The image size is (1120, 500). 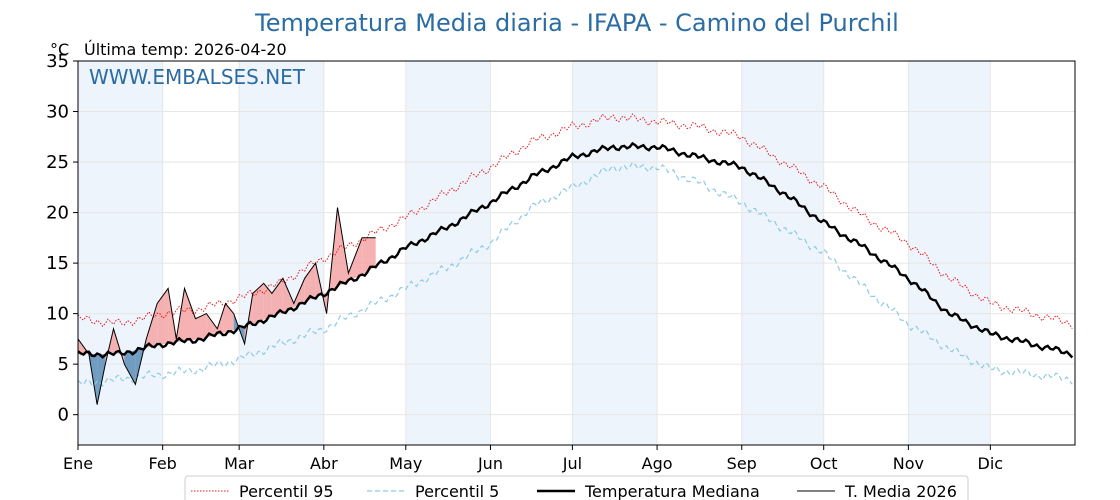 I want to click on legend-label: Percentil 5, so click(x=457, y=491).